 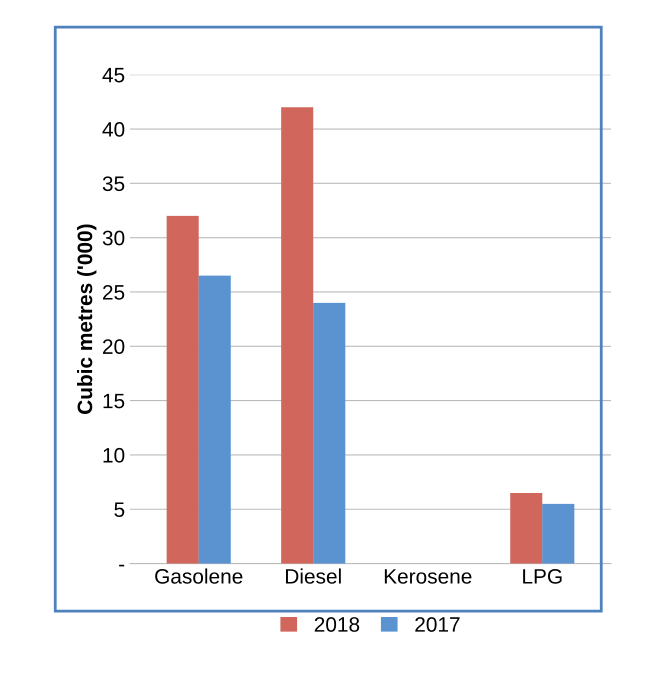 What do you see at coordinates (86, 319) in the screenshot?
I see `y-axis-title: Cubic metres ('000)` at bounding box center [86, 319].